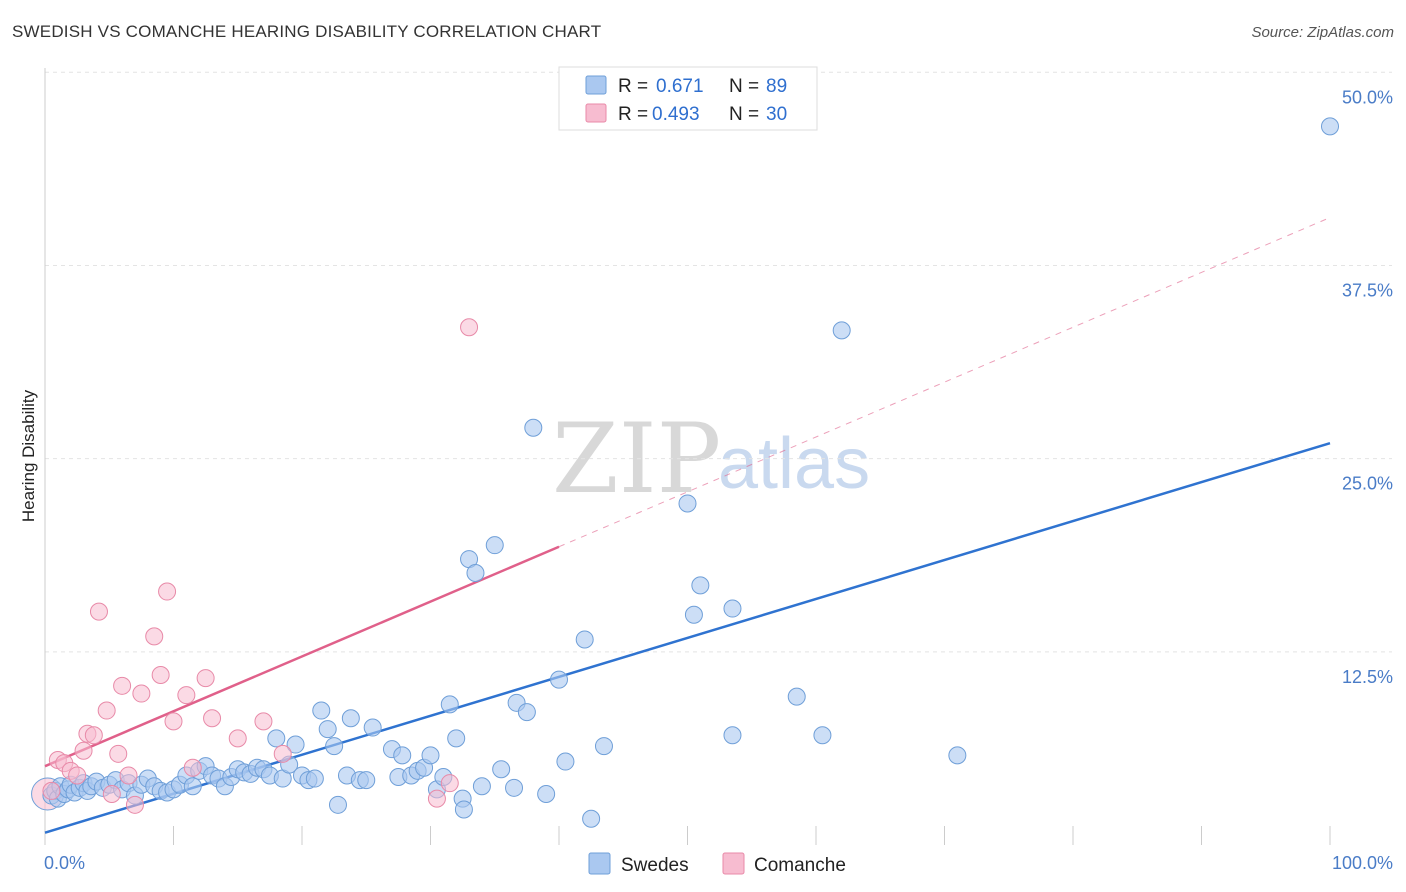 This screenshot has height=892, width=1406. Describe the element at coordinates (676, 114) in the screenshot. I see `legend-r-value-comanche: 0.493` at that location.